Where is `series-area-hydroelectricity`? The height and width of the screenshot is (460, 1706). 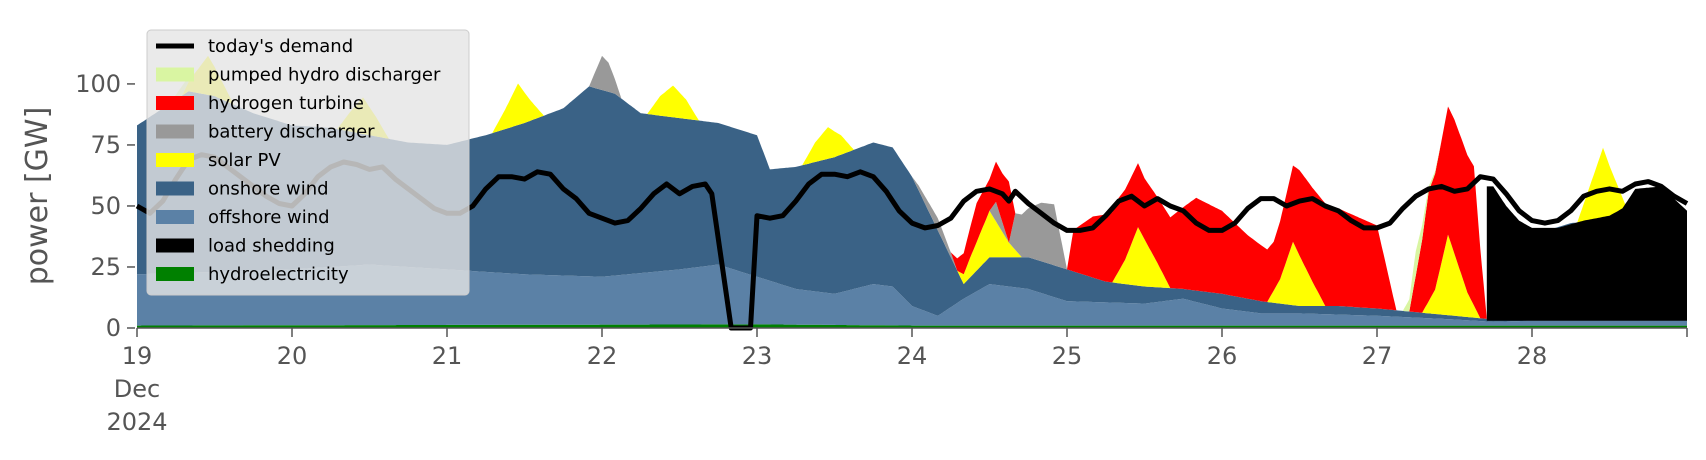 series-area-hydroelectricity is located at coordinates (912, 326).